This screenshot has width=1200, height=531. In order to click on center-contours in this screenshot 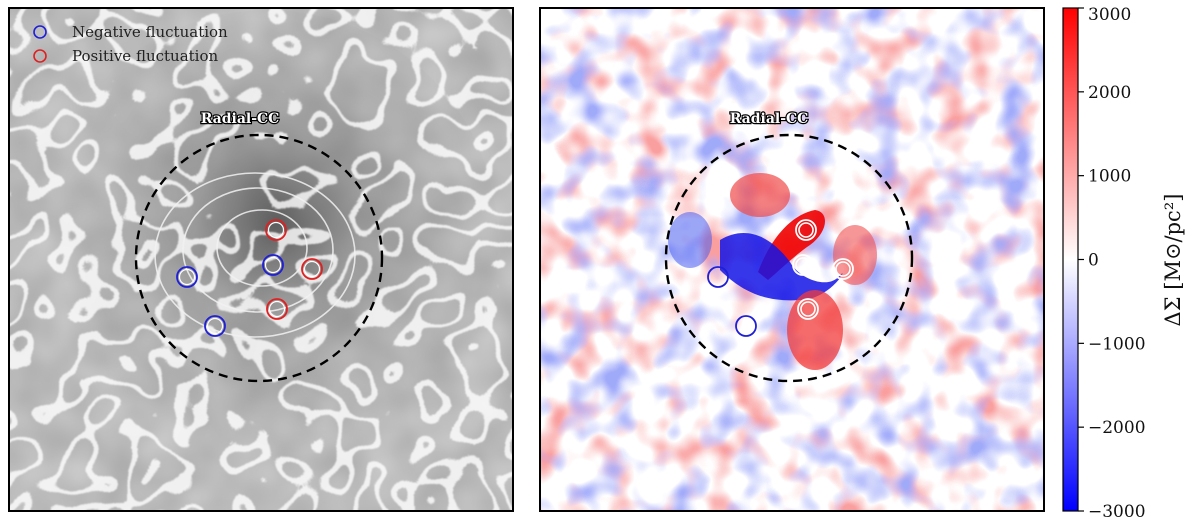, I will do `click(255, 255)`.